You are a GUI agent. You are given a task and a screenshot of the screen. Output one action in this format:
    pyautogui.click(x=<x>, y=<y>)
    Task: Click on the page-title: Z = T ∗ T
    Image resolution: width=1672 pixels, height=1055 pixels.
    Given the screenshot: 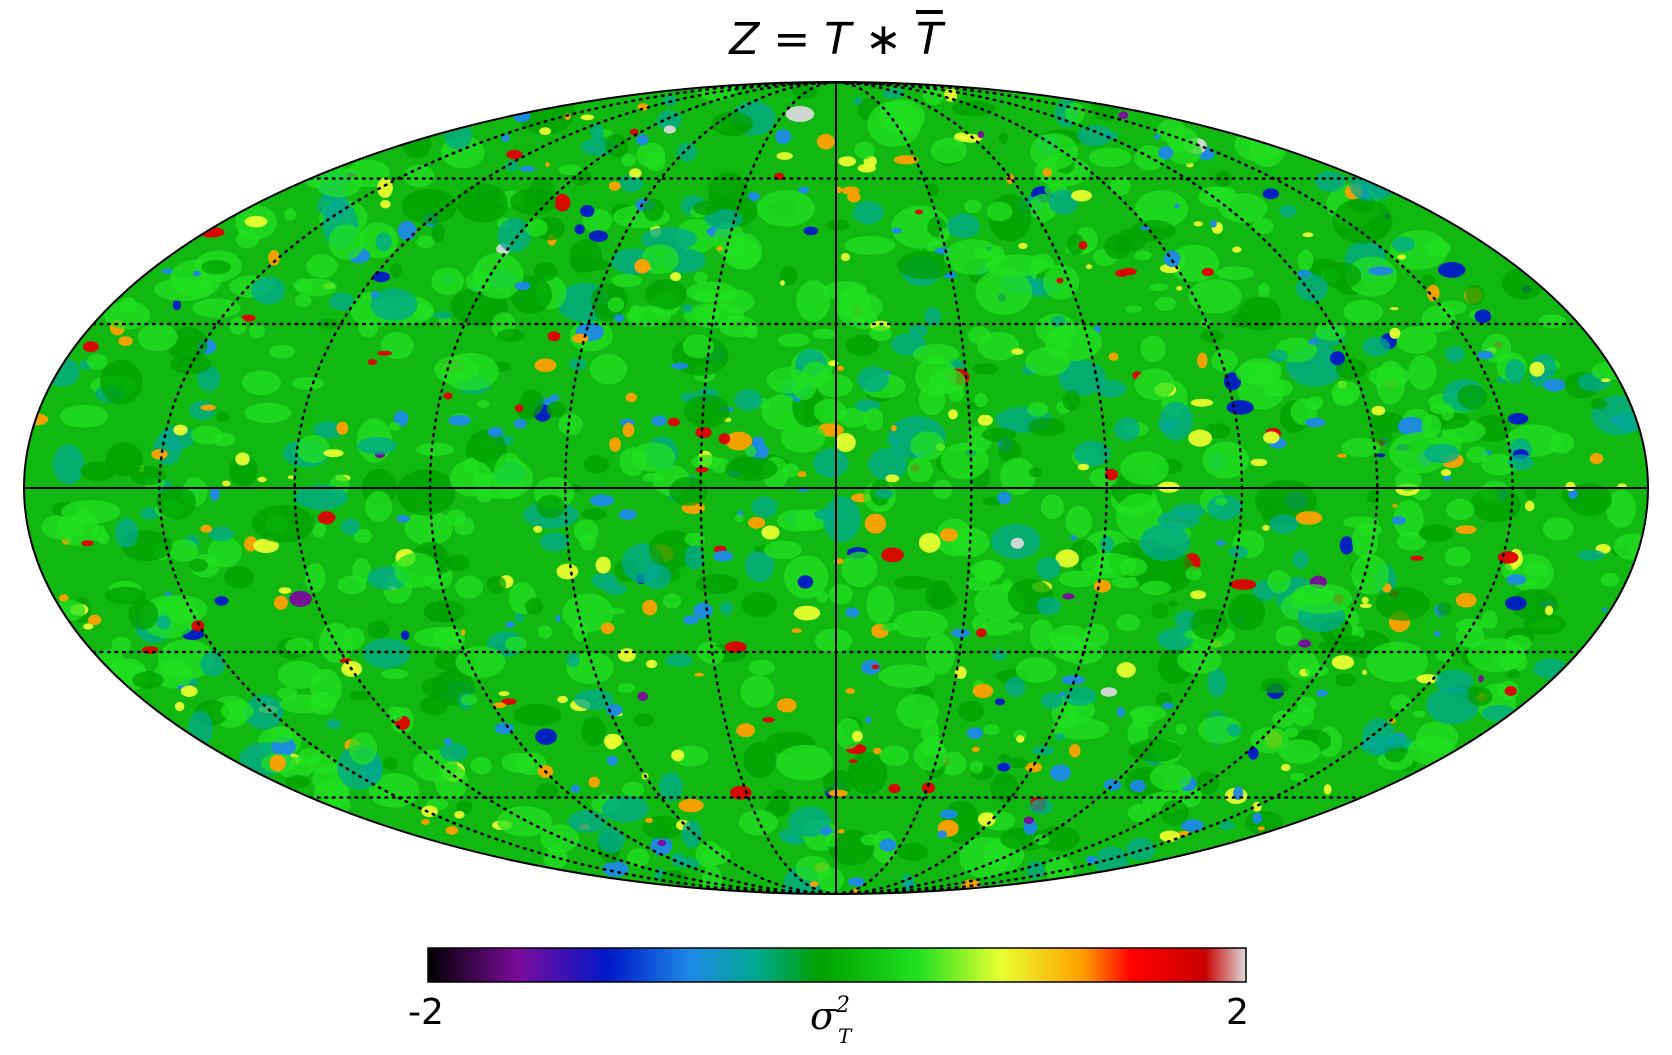 What is the action you would take?
    pyautogui.click(x=836, y=40)
    